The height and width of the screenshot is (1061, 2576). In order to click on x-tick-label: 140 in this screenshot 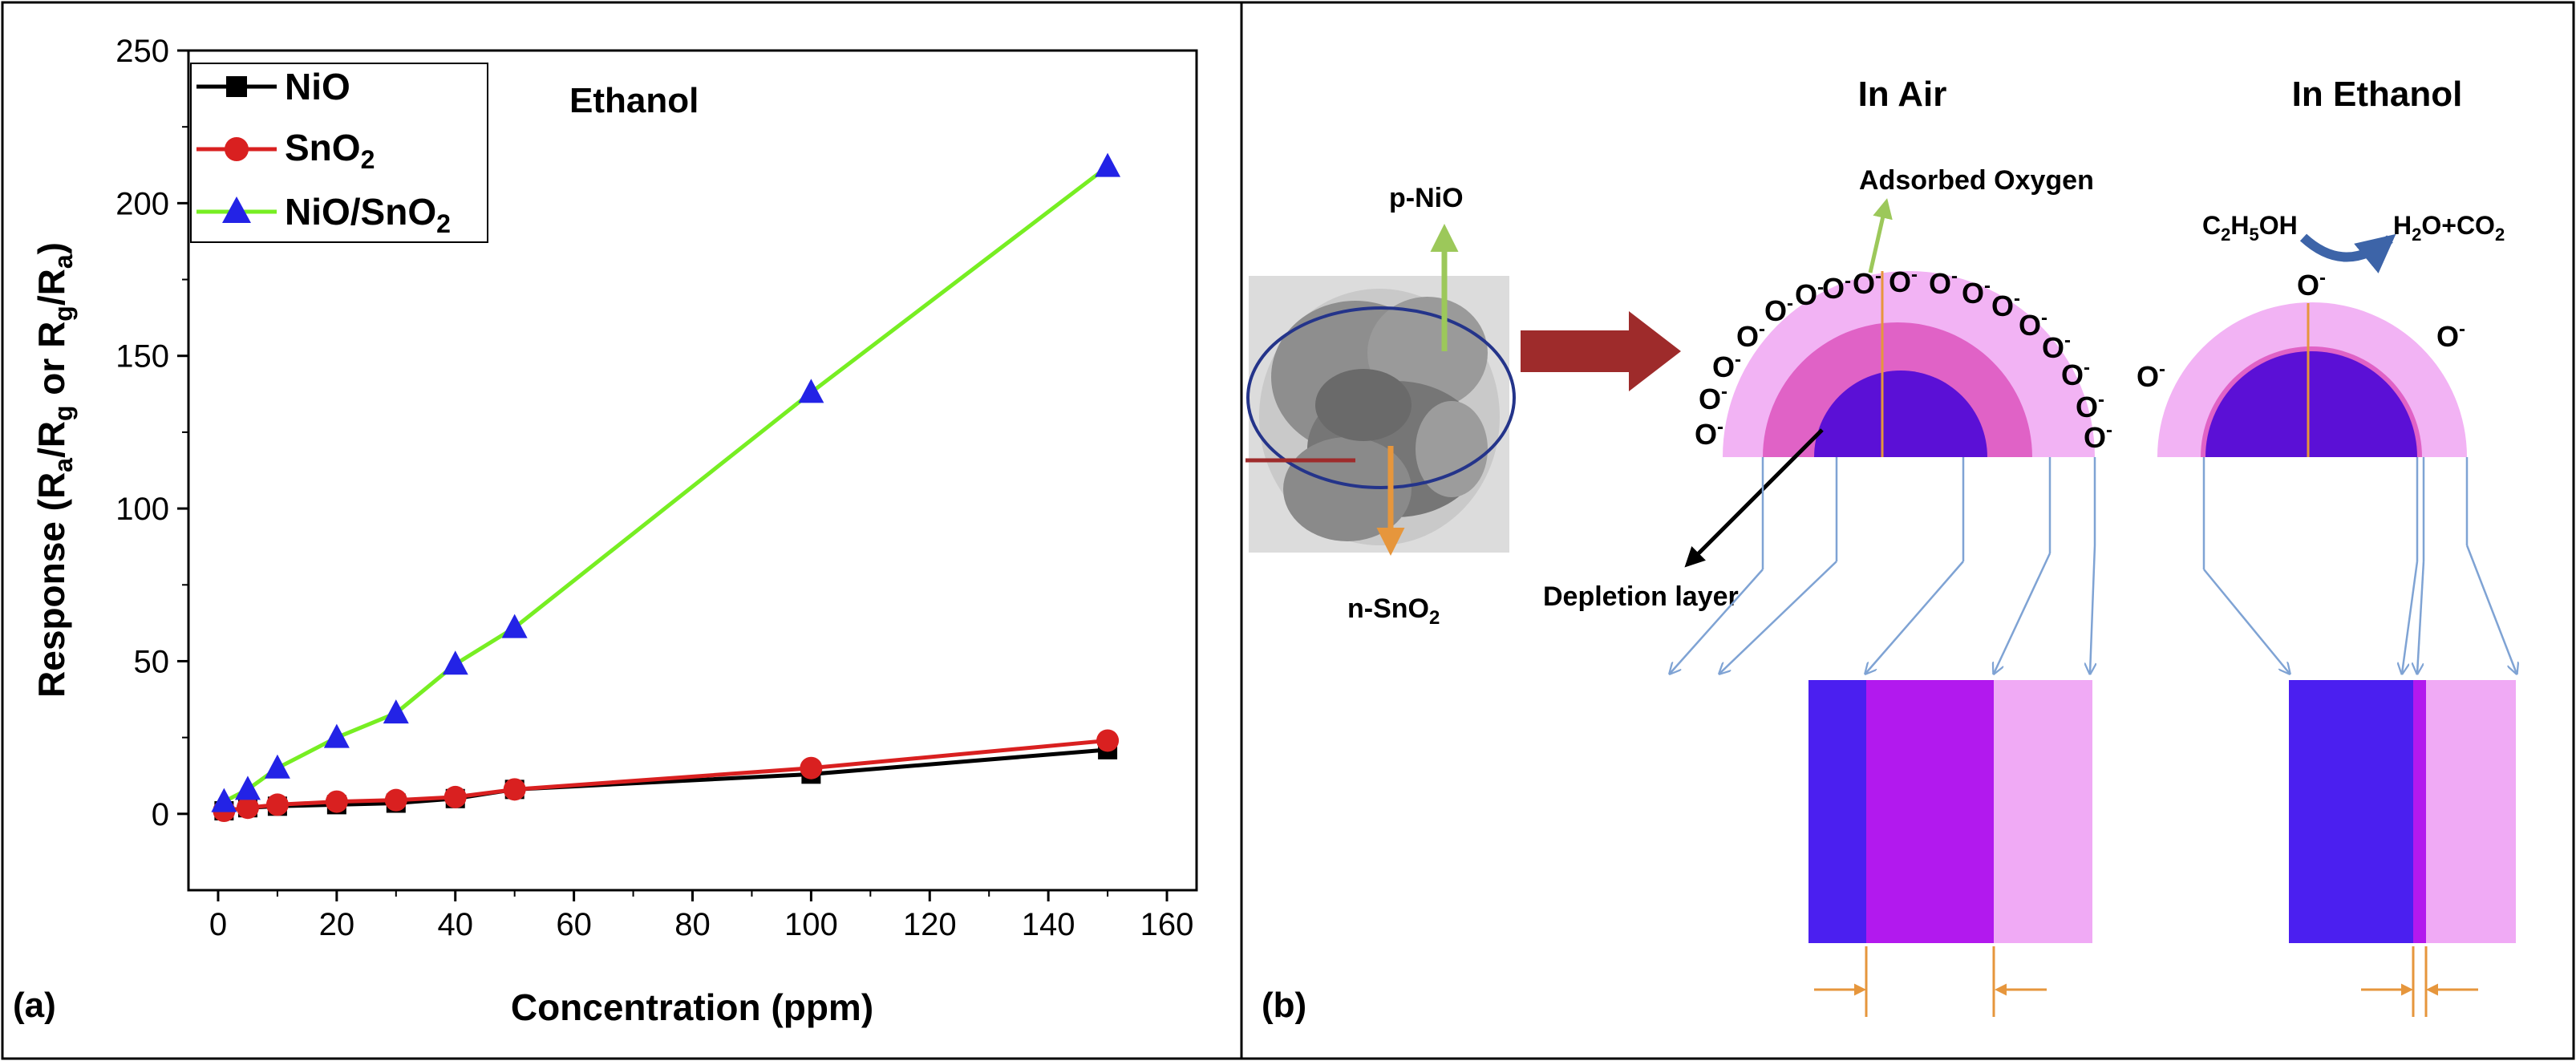, I will do `click(1048, 924)`.